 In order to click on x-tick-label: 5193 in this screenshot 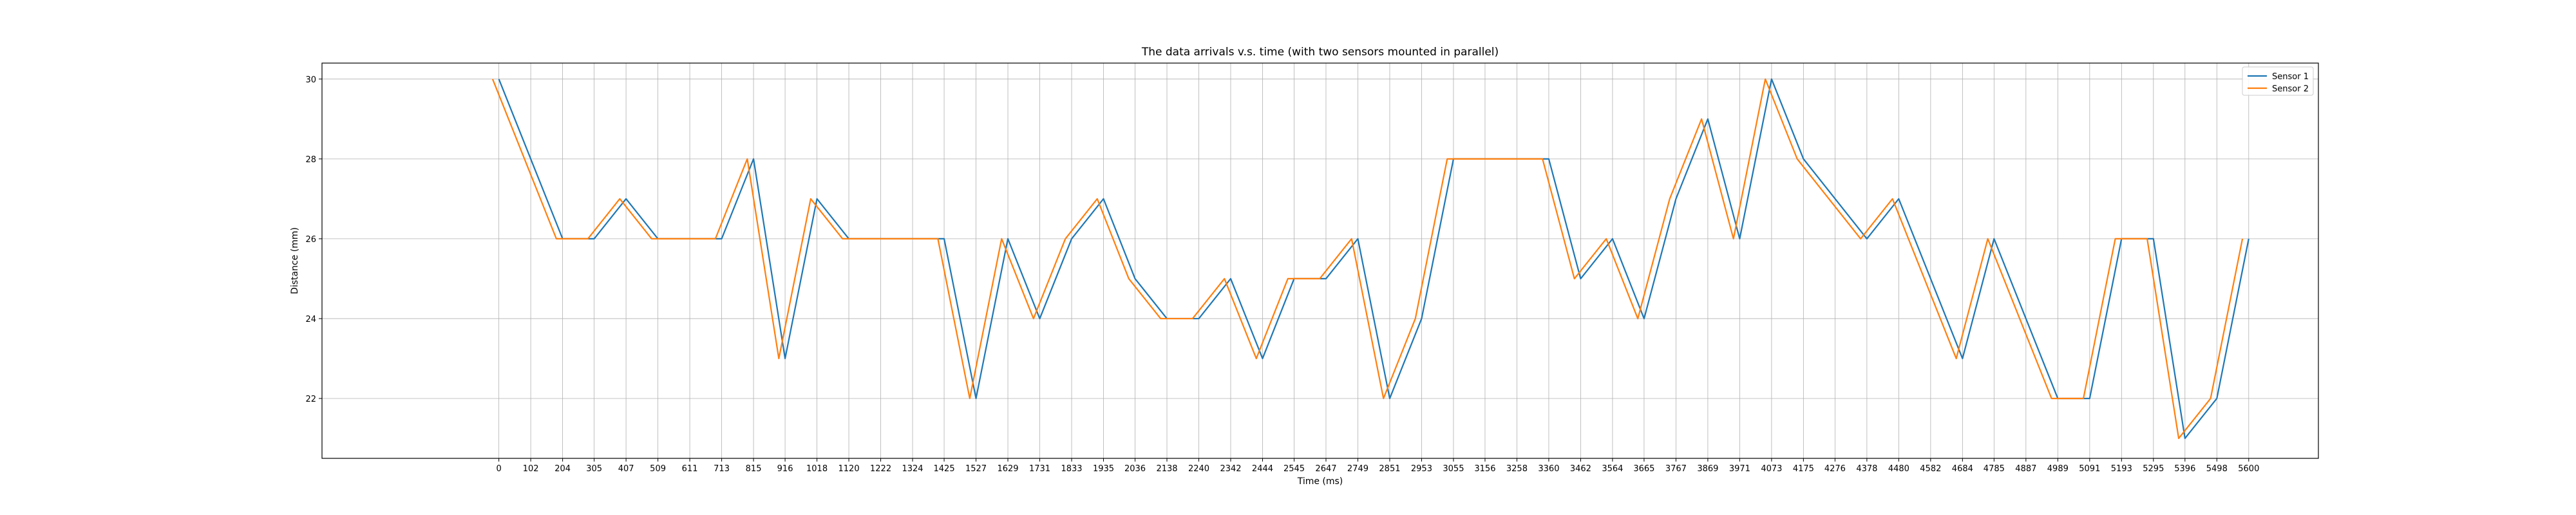, I will do `click(2121, 469)`.